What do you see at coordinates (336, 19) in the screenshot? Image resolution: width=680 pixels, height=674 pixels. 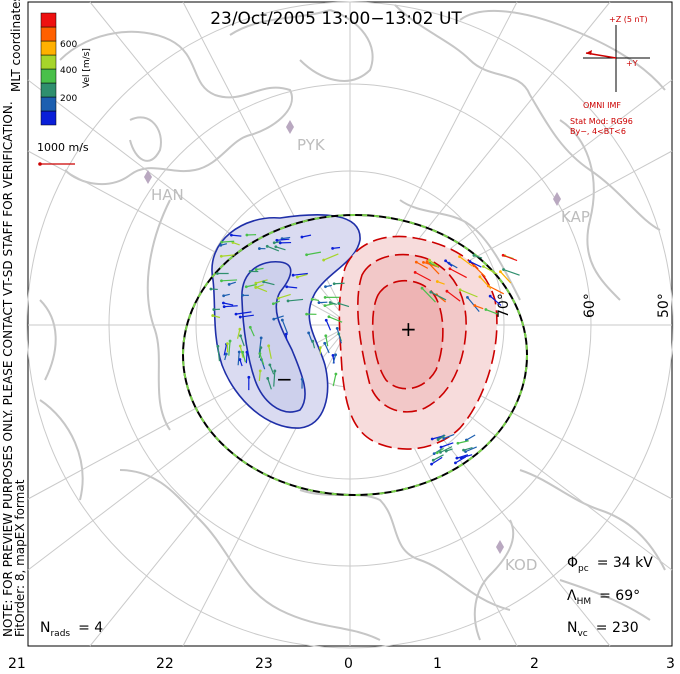 I see `figure-title: 23/Oct/2005 13:00−13:02 UT` at bounding box center [336, 19].